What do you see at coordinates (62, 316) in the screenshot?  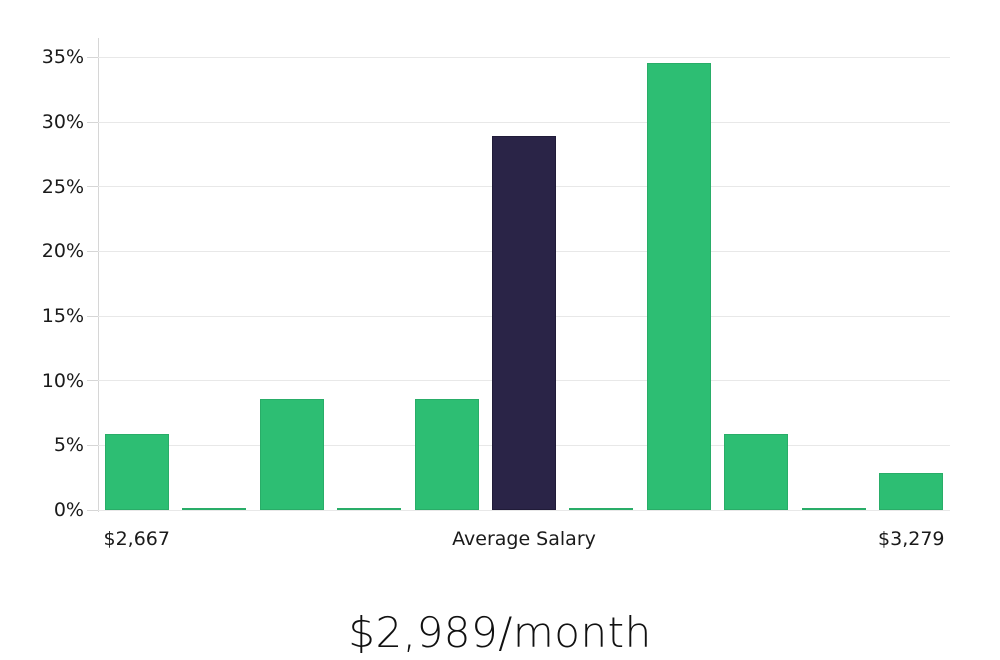 I see `y-tick-label: 15%` at bounding box center [62, 316].